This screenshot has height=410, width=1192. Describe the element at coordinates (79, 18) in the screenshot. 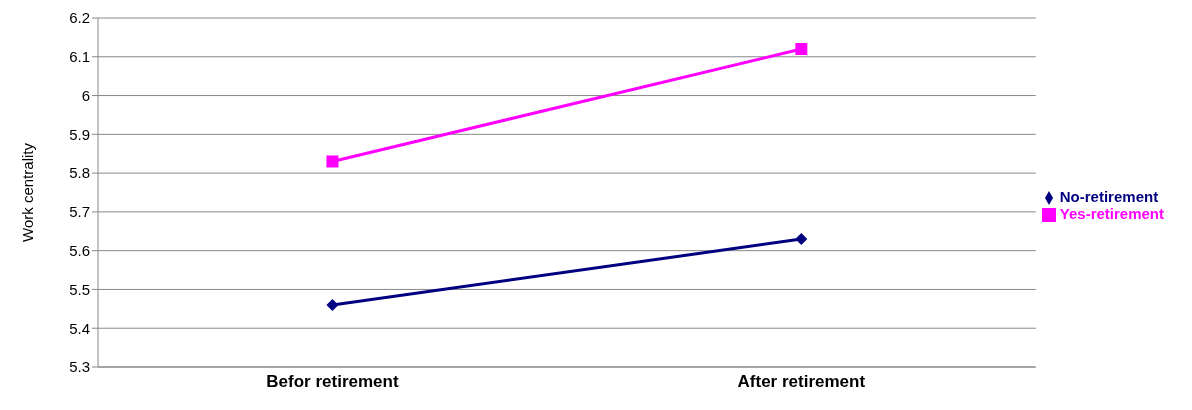

I see `y-tick-label: 6.2` at that location.